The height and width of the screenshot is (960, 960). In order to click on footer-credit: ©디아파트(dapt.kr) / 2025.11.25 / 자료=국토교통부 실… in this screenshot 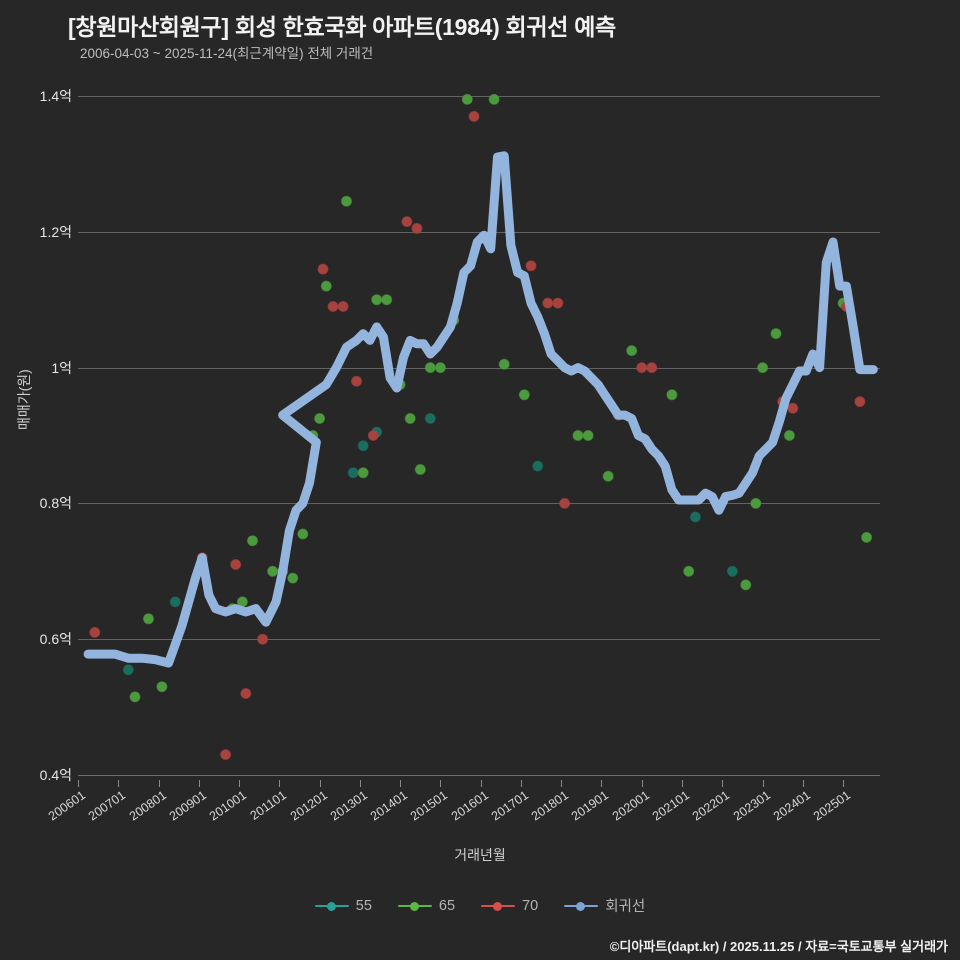, I will do `click(778, 946)`.